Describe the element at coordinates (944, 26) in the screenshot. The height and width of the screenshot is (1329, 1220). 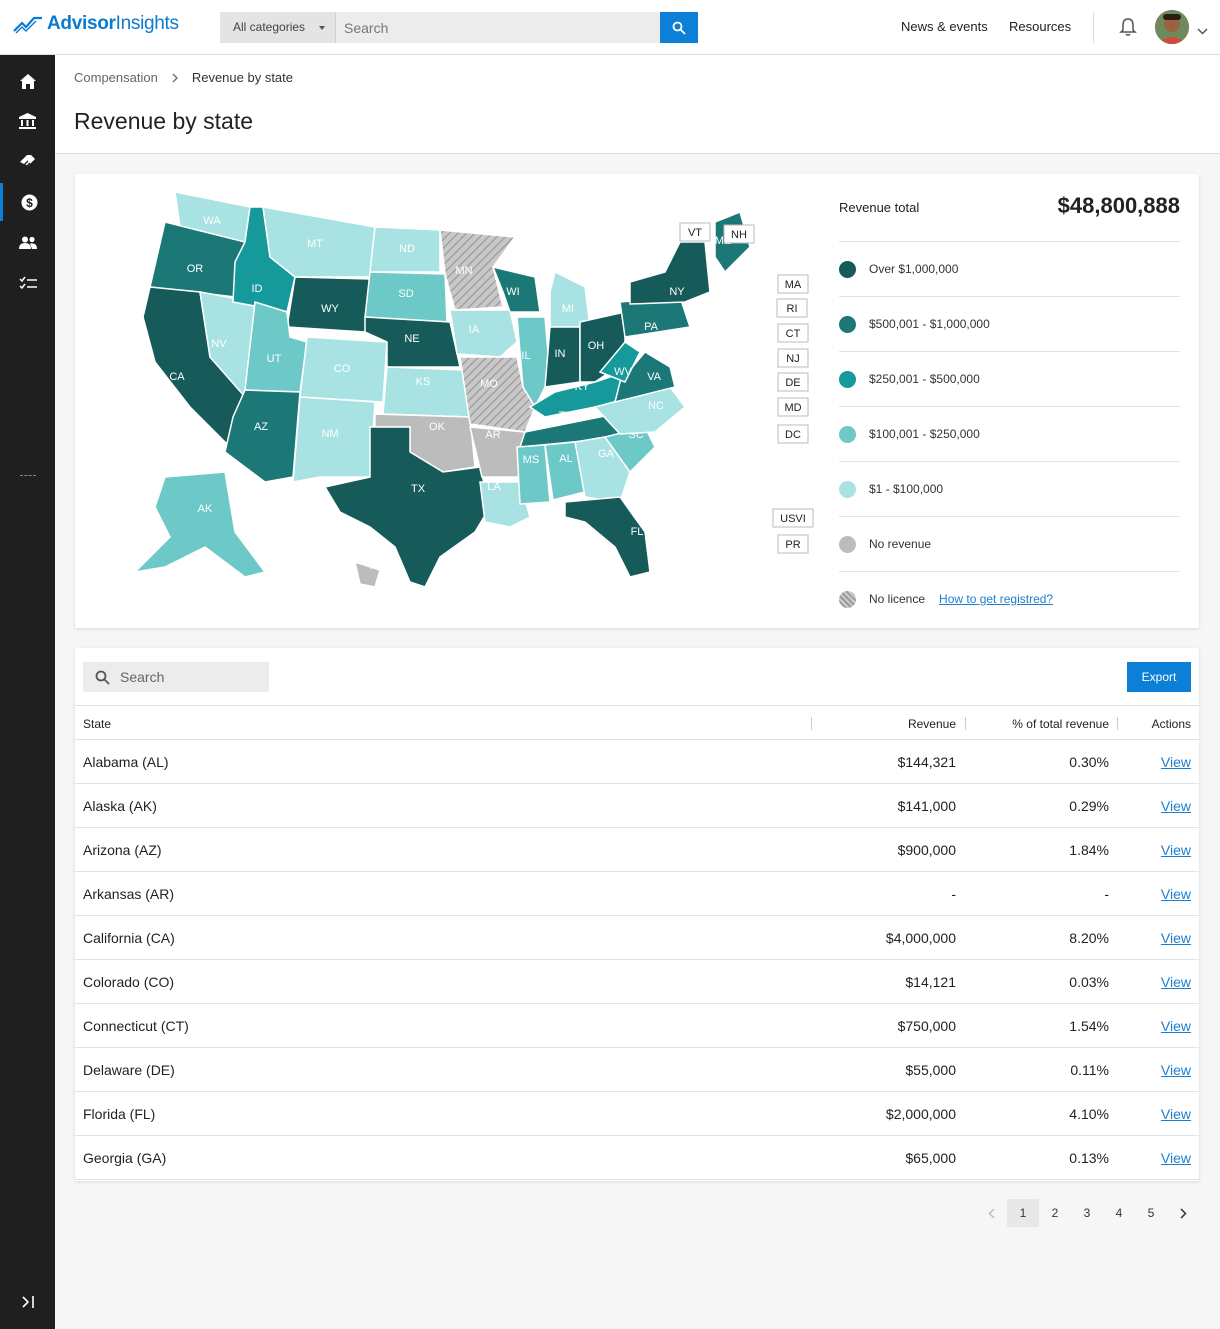
I see `nav-news-events: News & events` at that location.